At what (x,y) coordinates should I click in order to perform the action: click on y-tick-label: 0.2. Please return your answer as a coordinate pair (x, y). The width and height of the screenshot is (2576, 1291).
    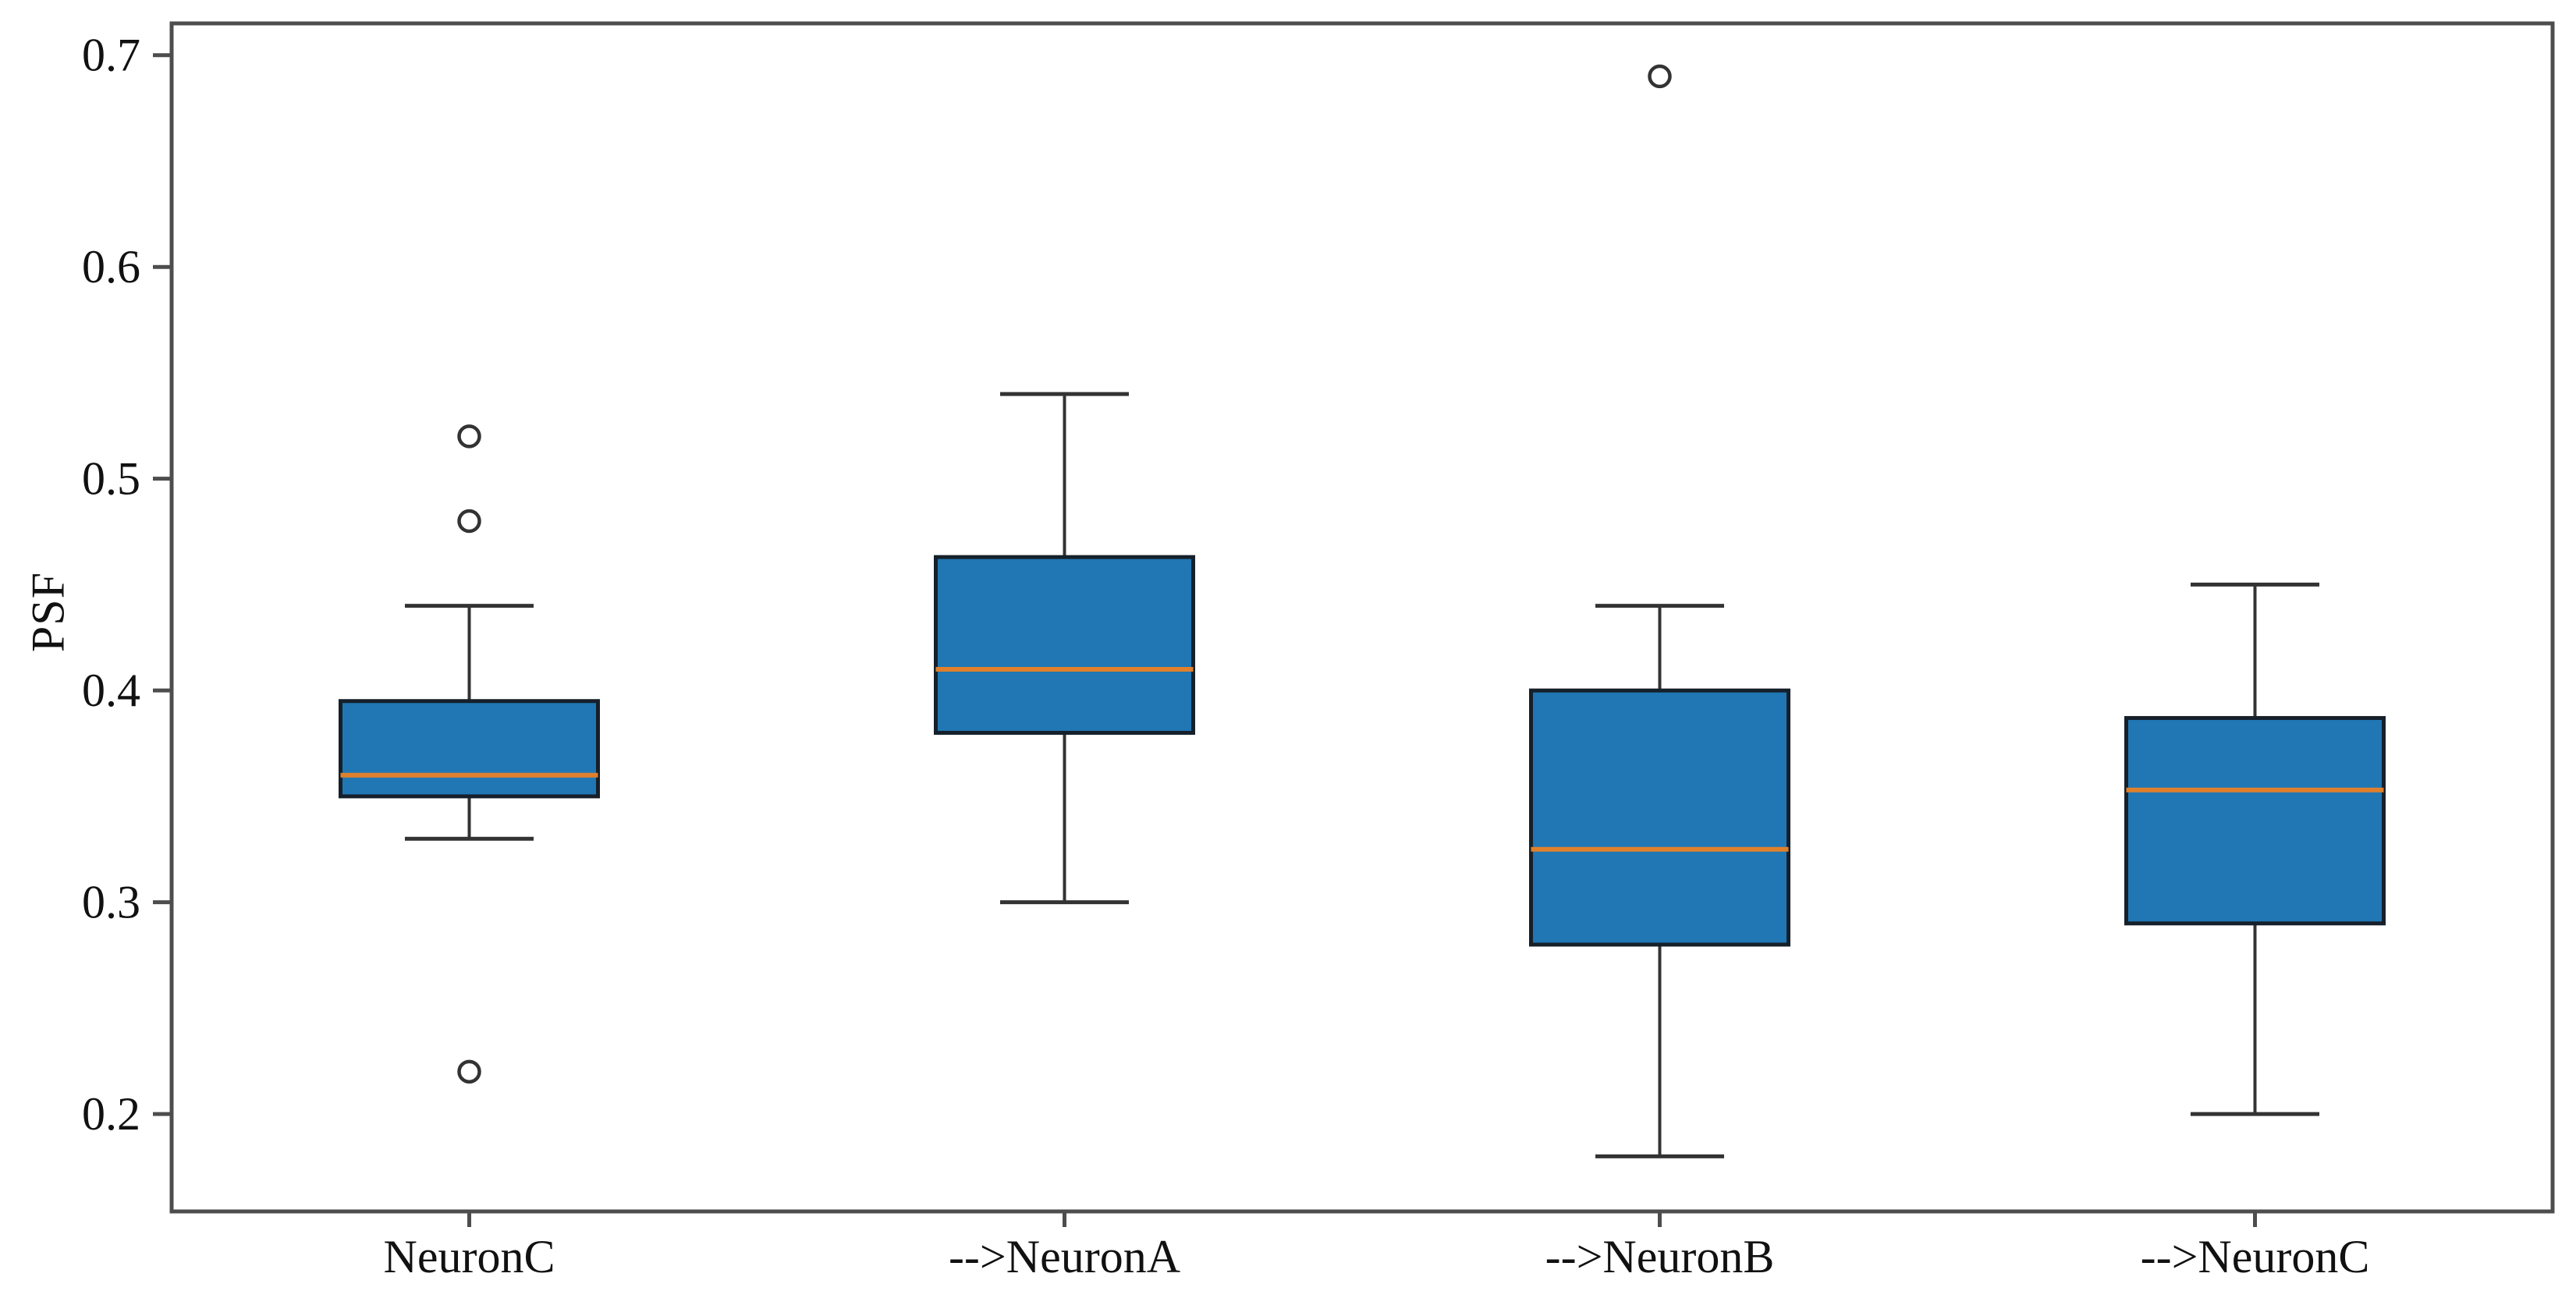
    Looking at the image, I should click on (111, 1114).